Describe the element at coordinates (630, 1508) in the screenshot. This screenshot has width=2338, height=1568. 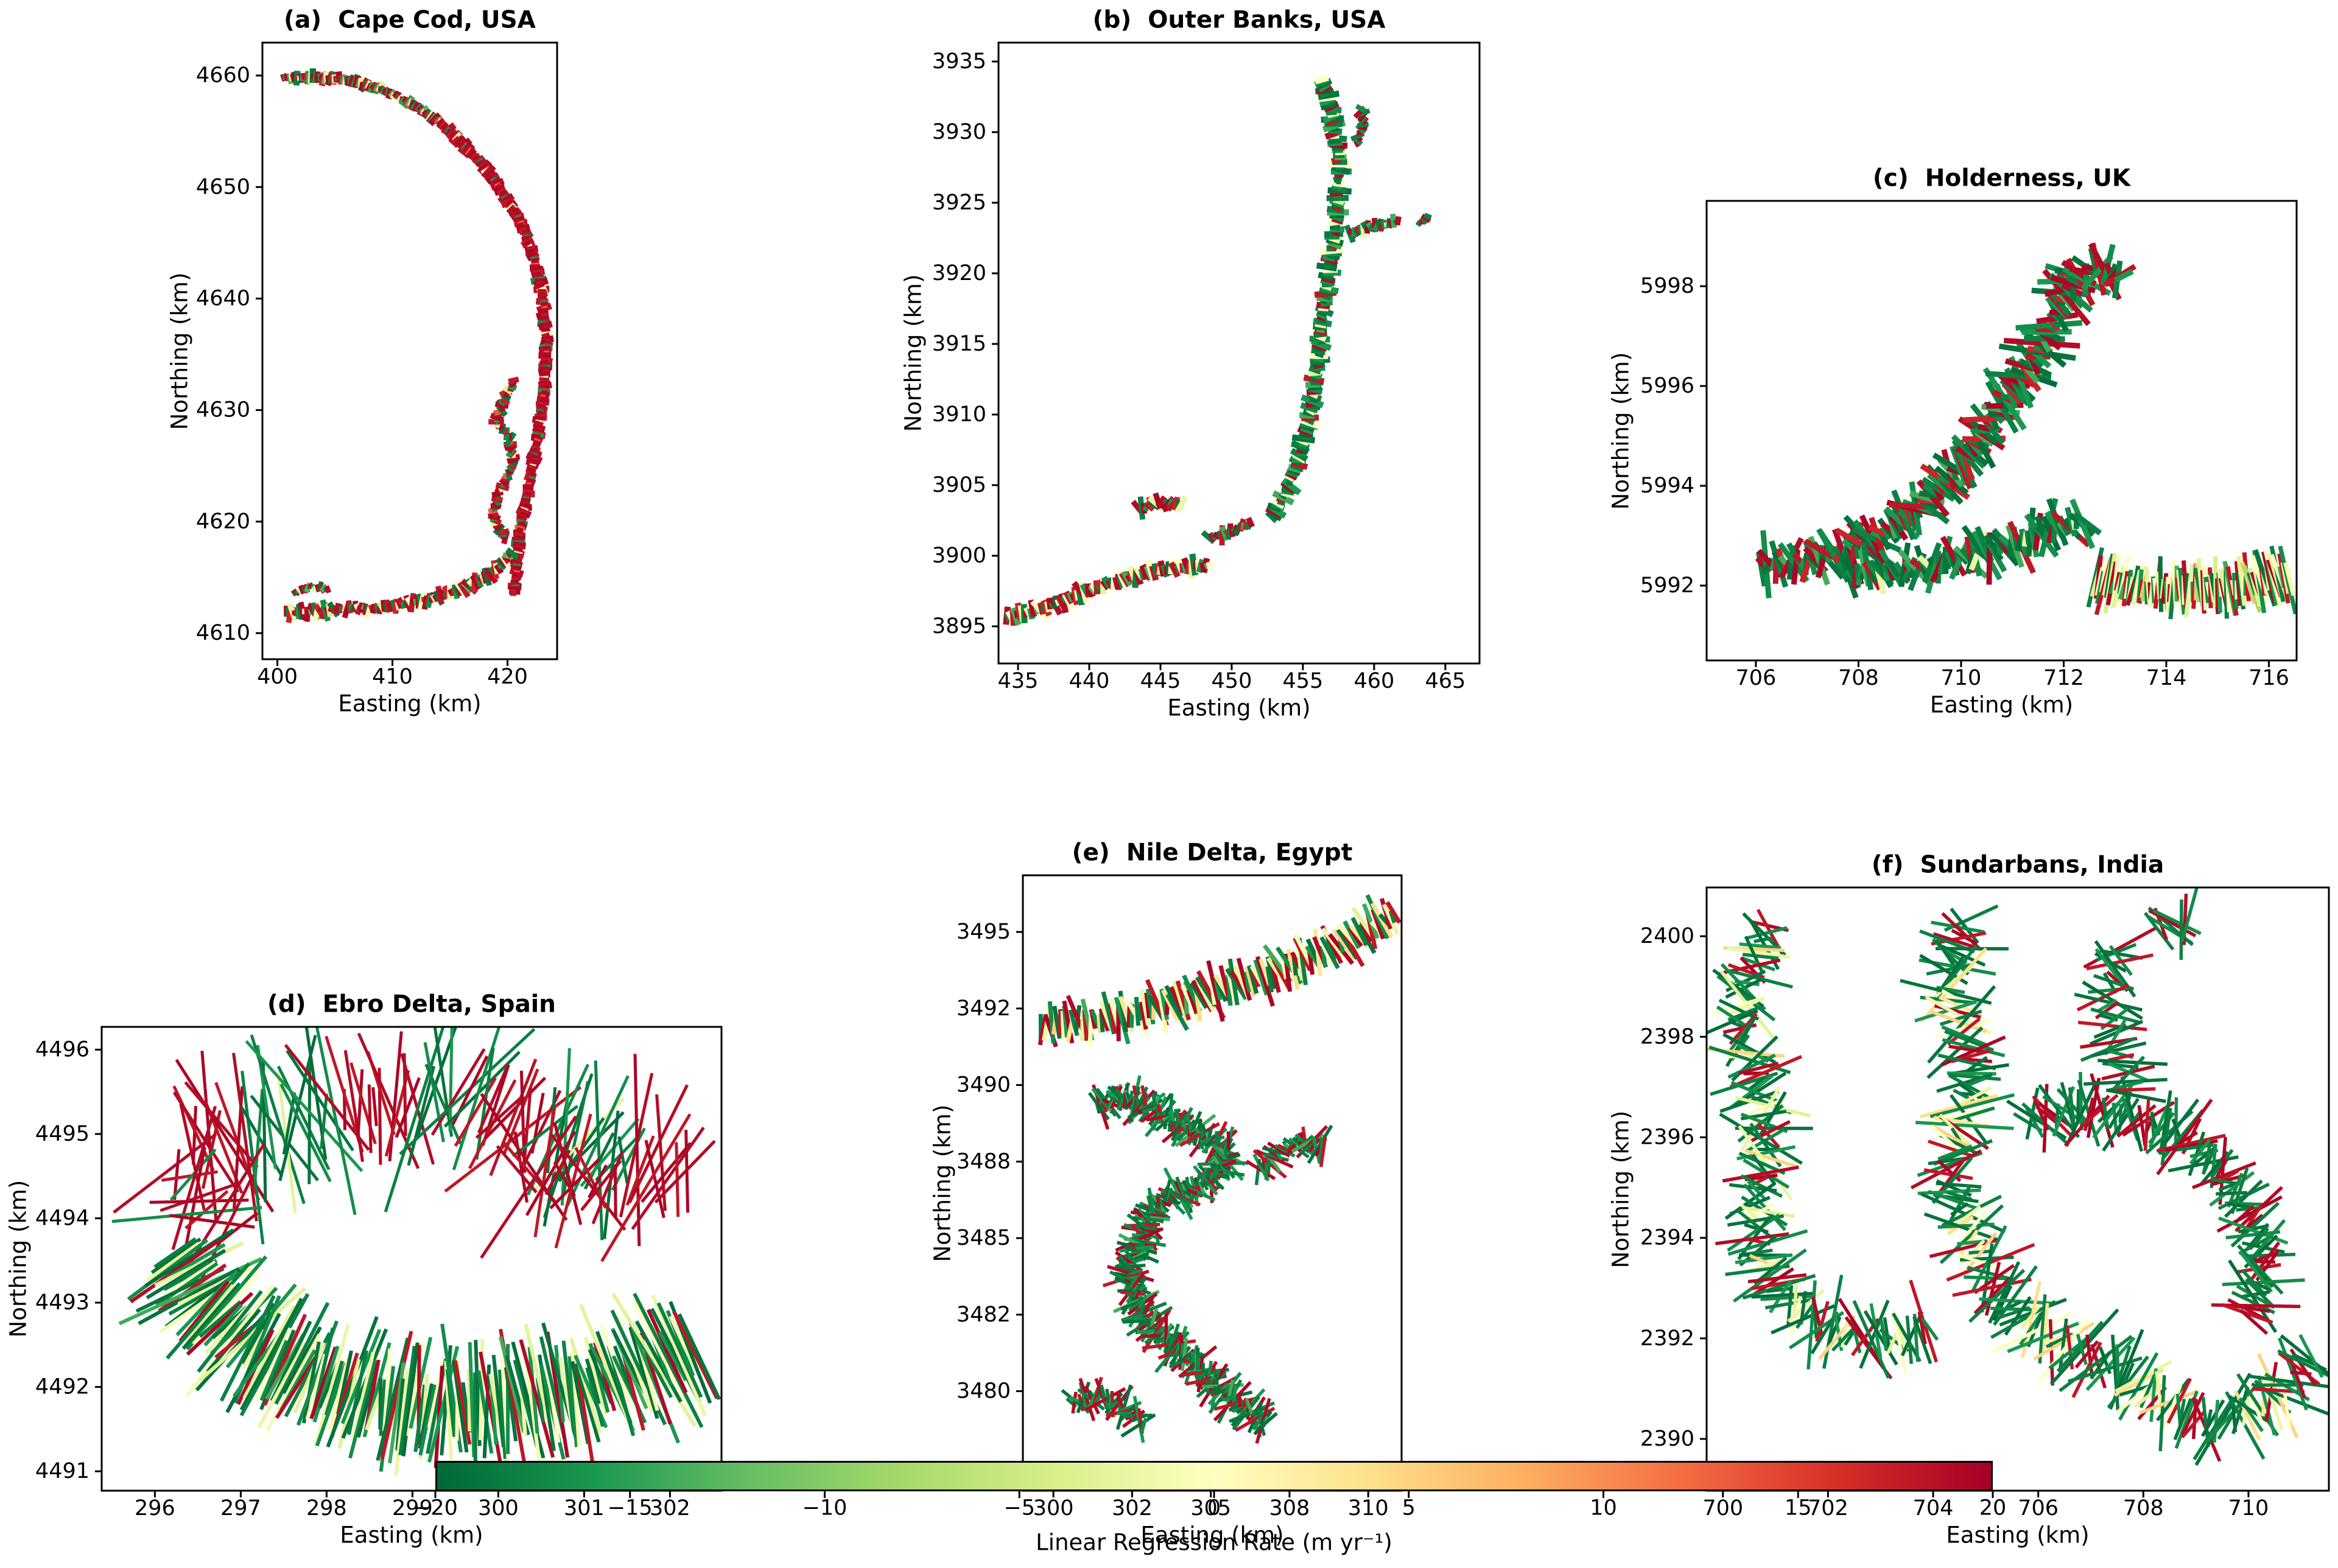
I see `colorbar-tick-label: −15` at that location.